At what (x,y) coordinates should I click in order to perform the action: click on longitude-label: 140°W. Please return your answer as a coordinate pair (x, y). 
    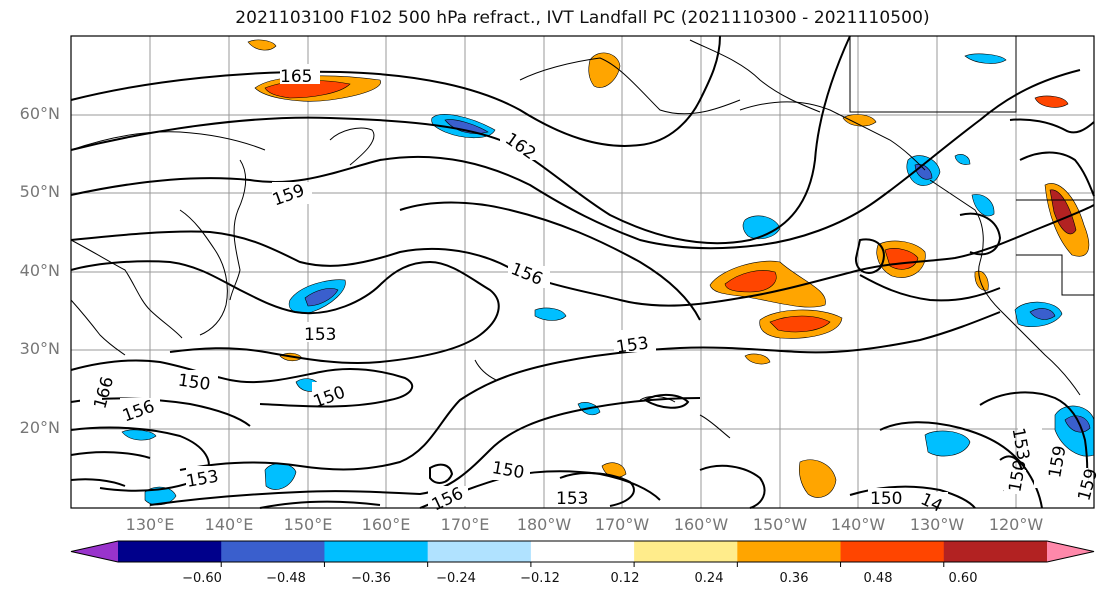
    Looking at the image, I should click on (858, 524).